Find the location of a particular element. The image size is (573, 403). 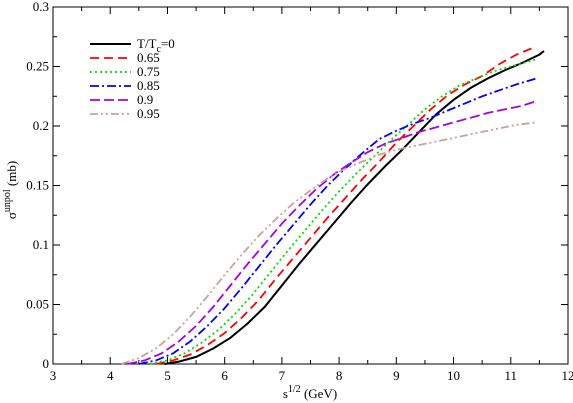

y-tick-label: 0.15 is located at coordinates (37, 185).